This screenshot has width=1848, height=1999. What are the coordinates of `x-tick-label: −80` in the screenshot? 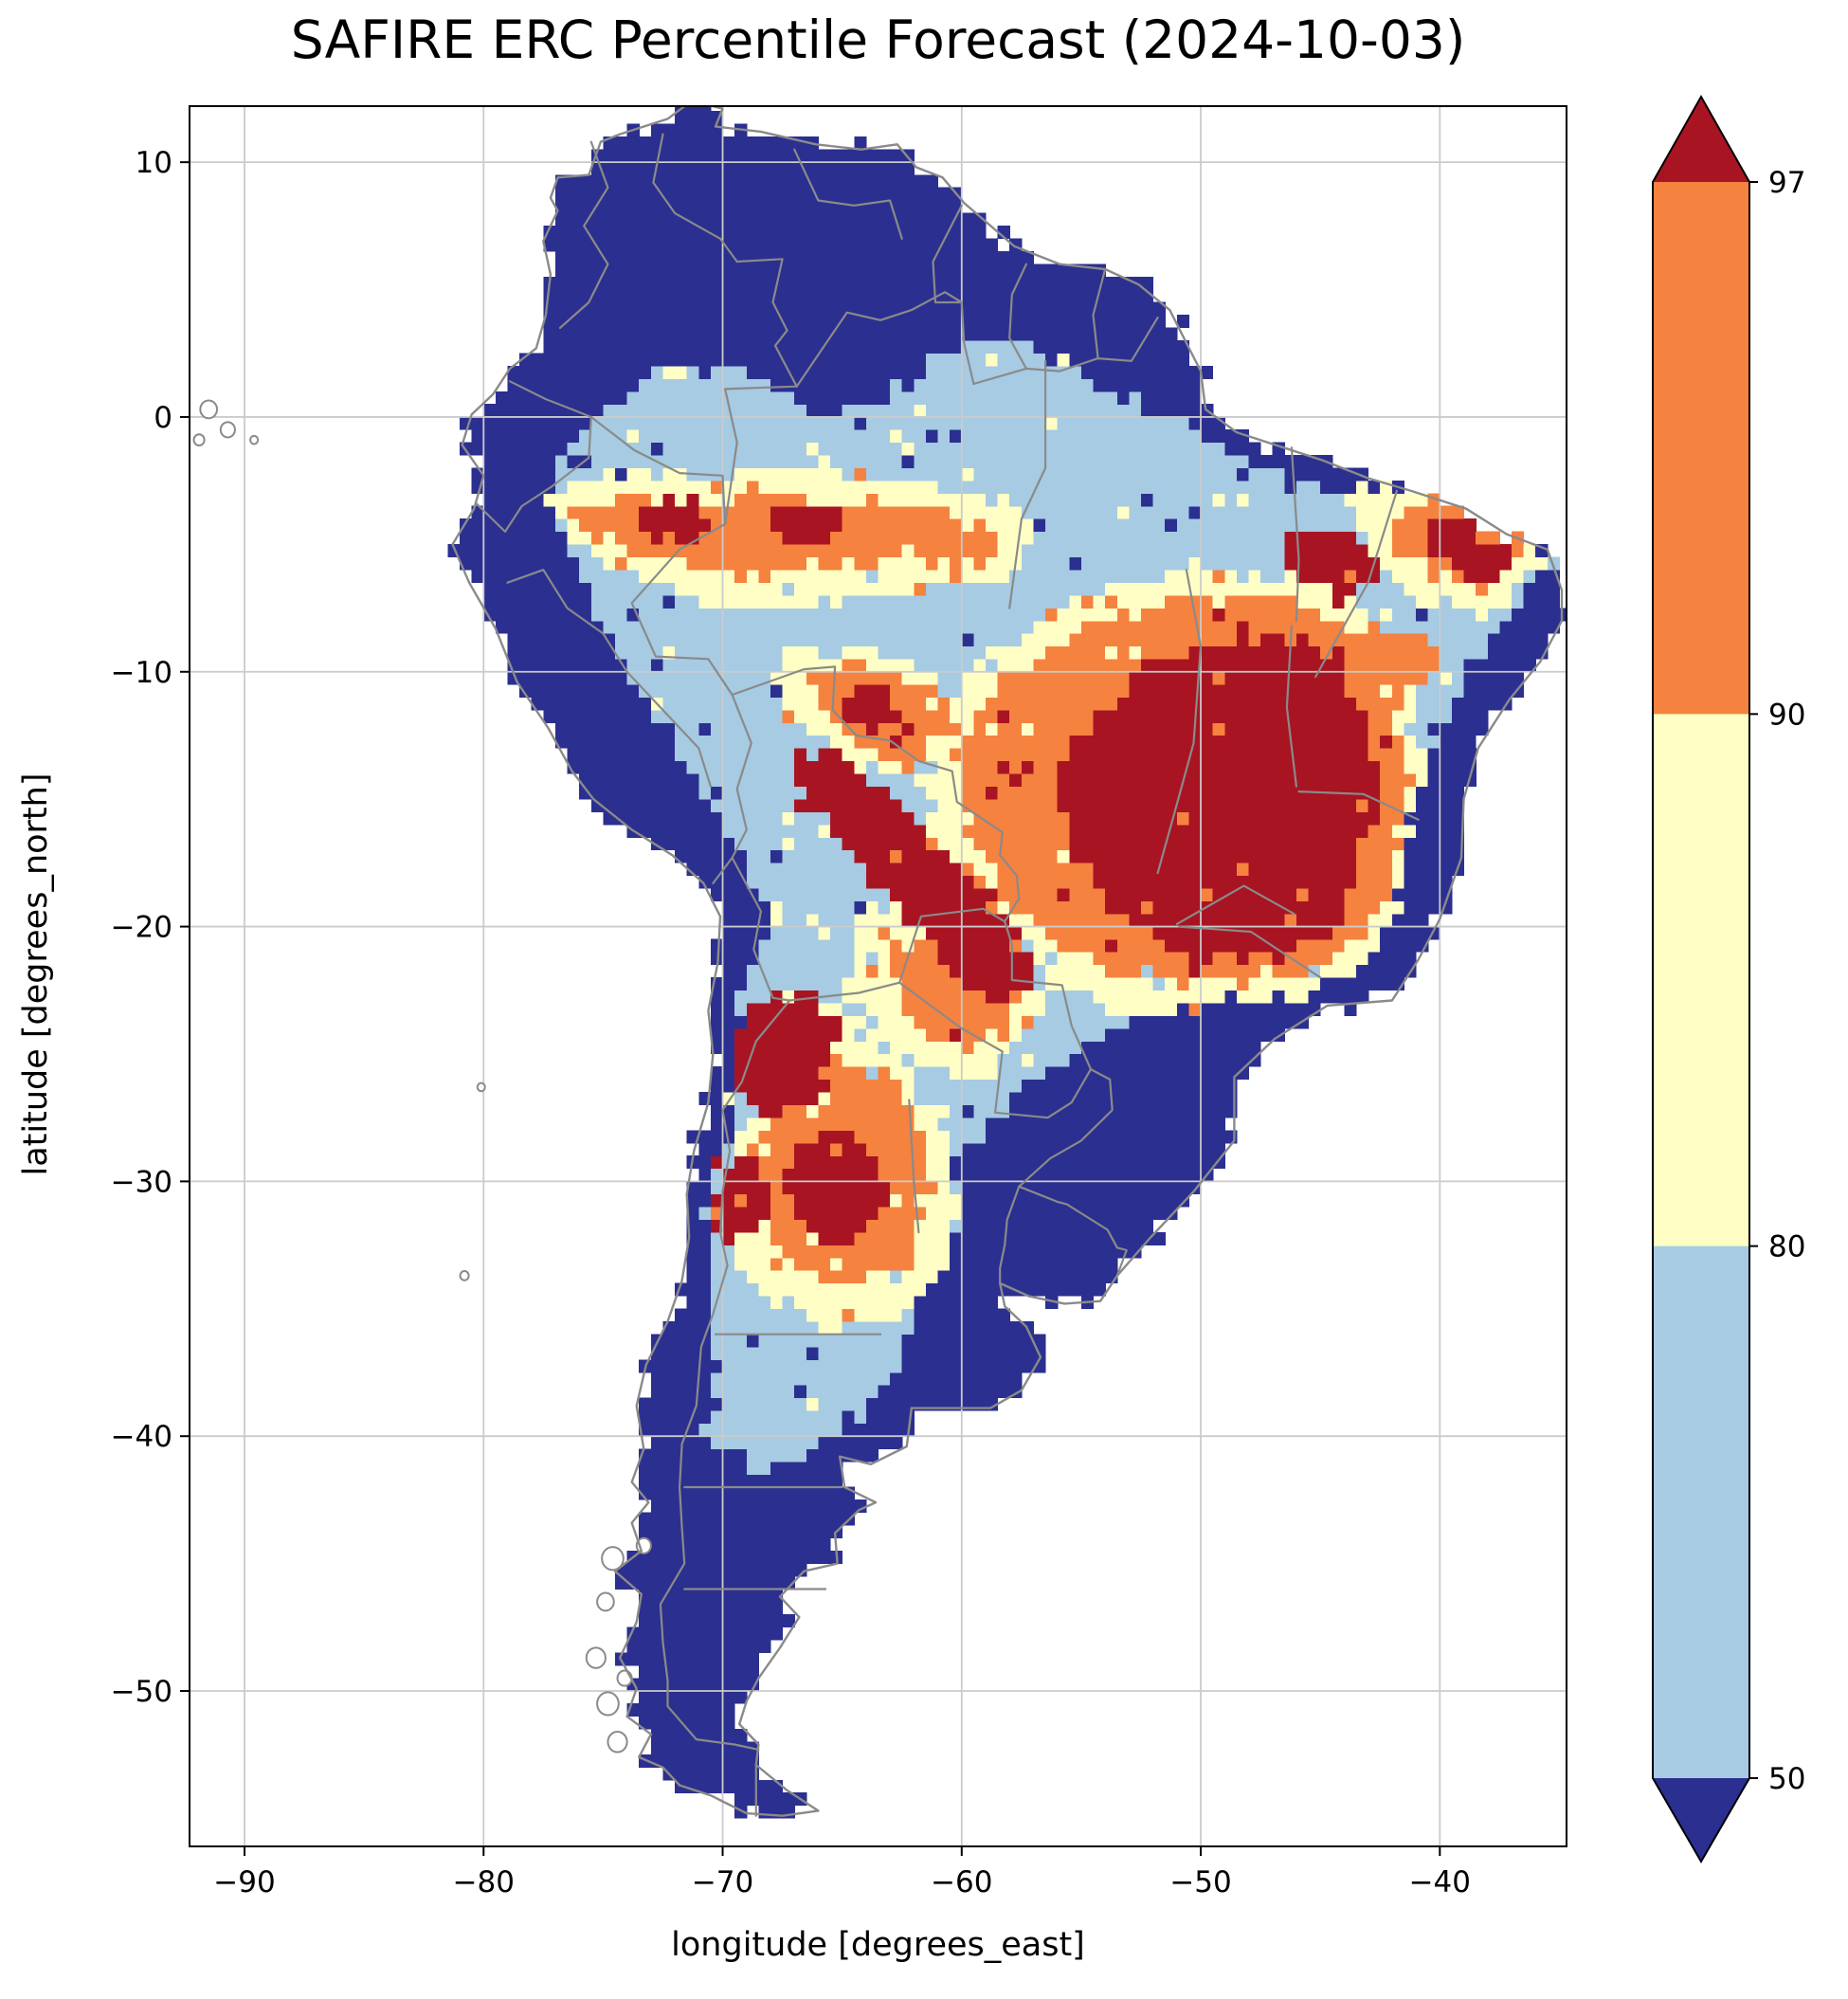 It's located at (484, 1882).